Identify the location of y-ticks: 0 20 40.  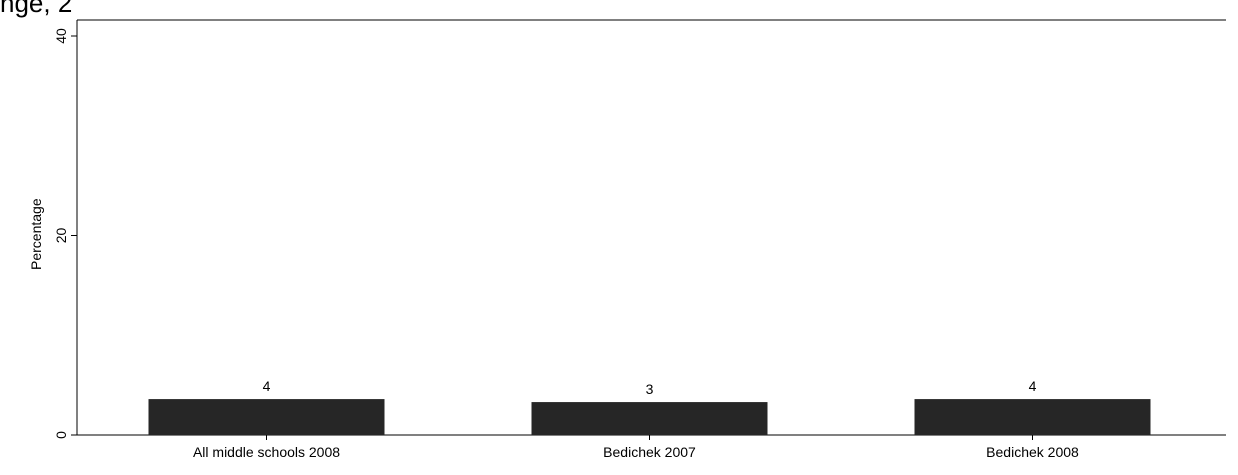
(65, 233).